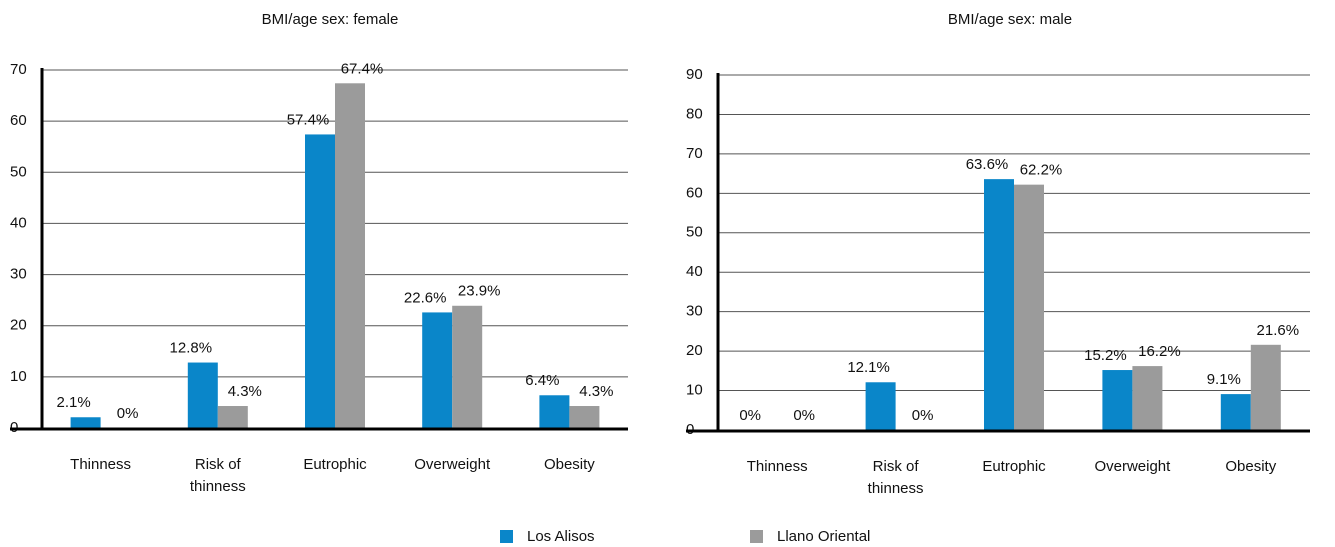 The width and height of the screenshot is (1335, 547). What do you see at coordinates (542, 380) in the screenshot?
I see `data-label: 6.4%` at bounding box center [542, 380].